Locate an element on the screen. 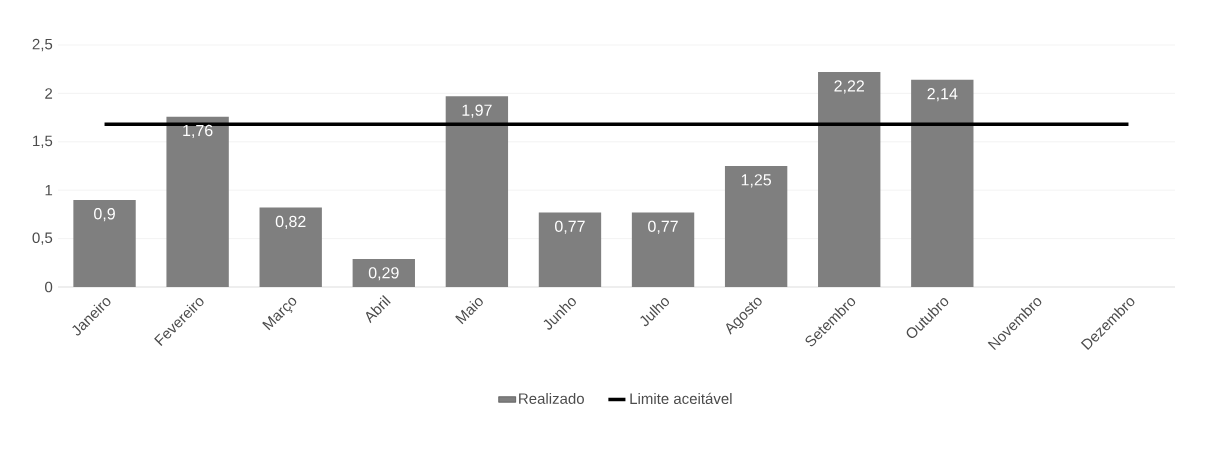 The image size is (1210, 466). y-tick-label: 0 is located at coordinates (49, 287).